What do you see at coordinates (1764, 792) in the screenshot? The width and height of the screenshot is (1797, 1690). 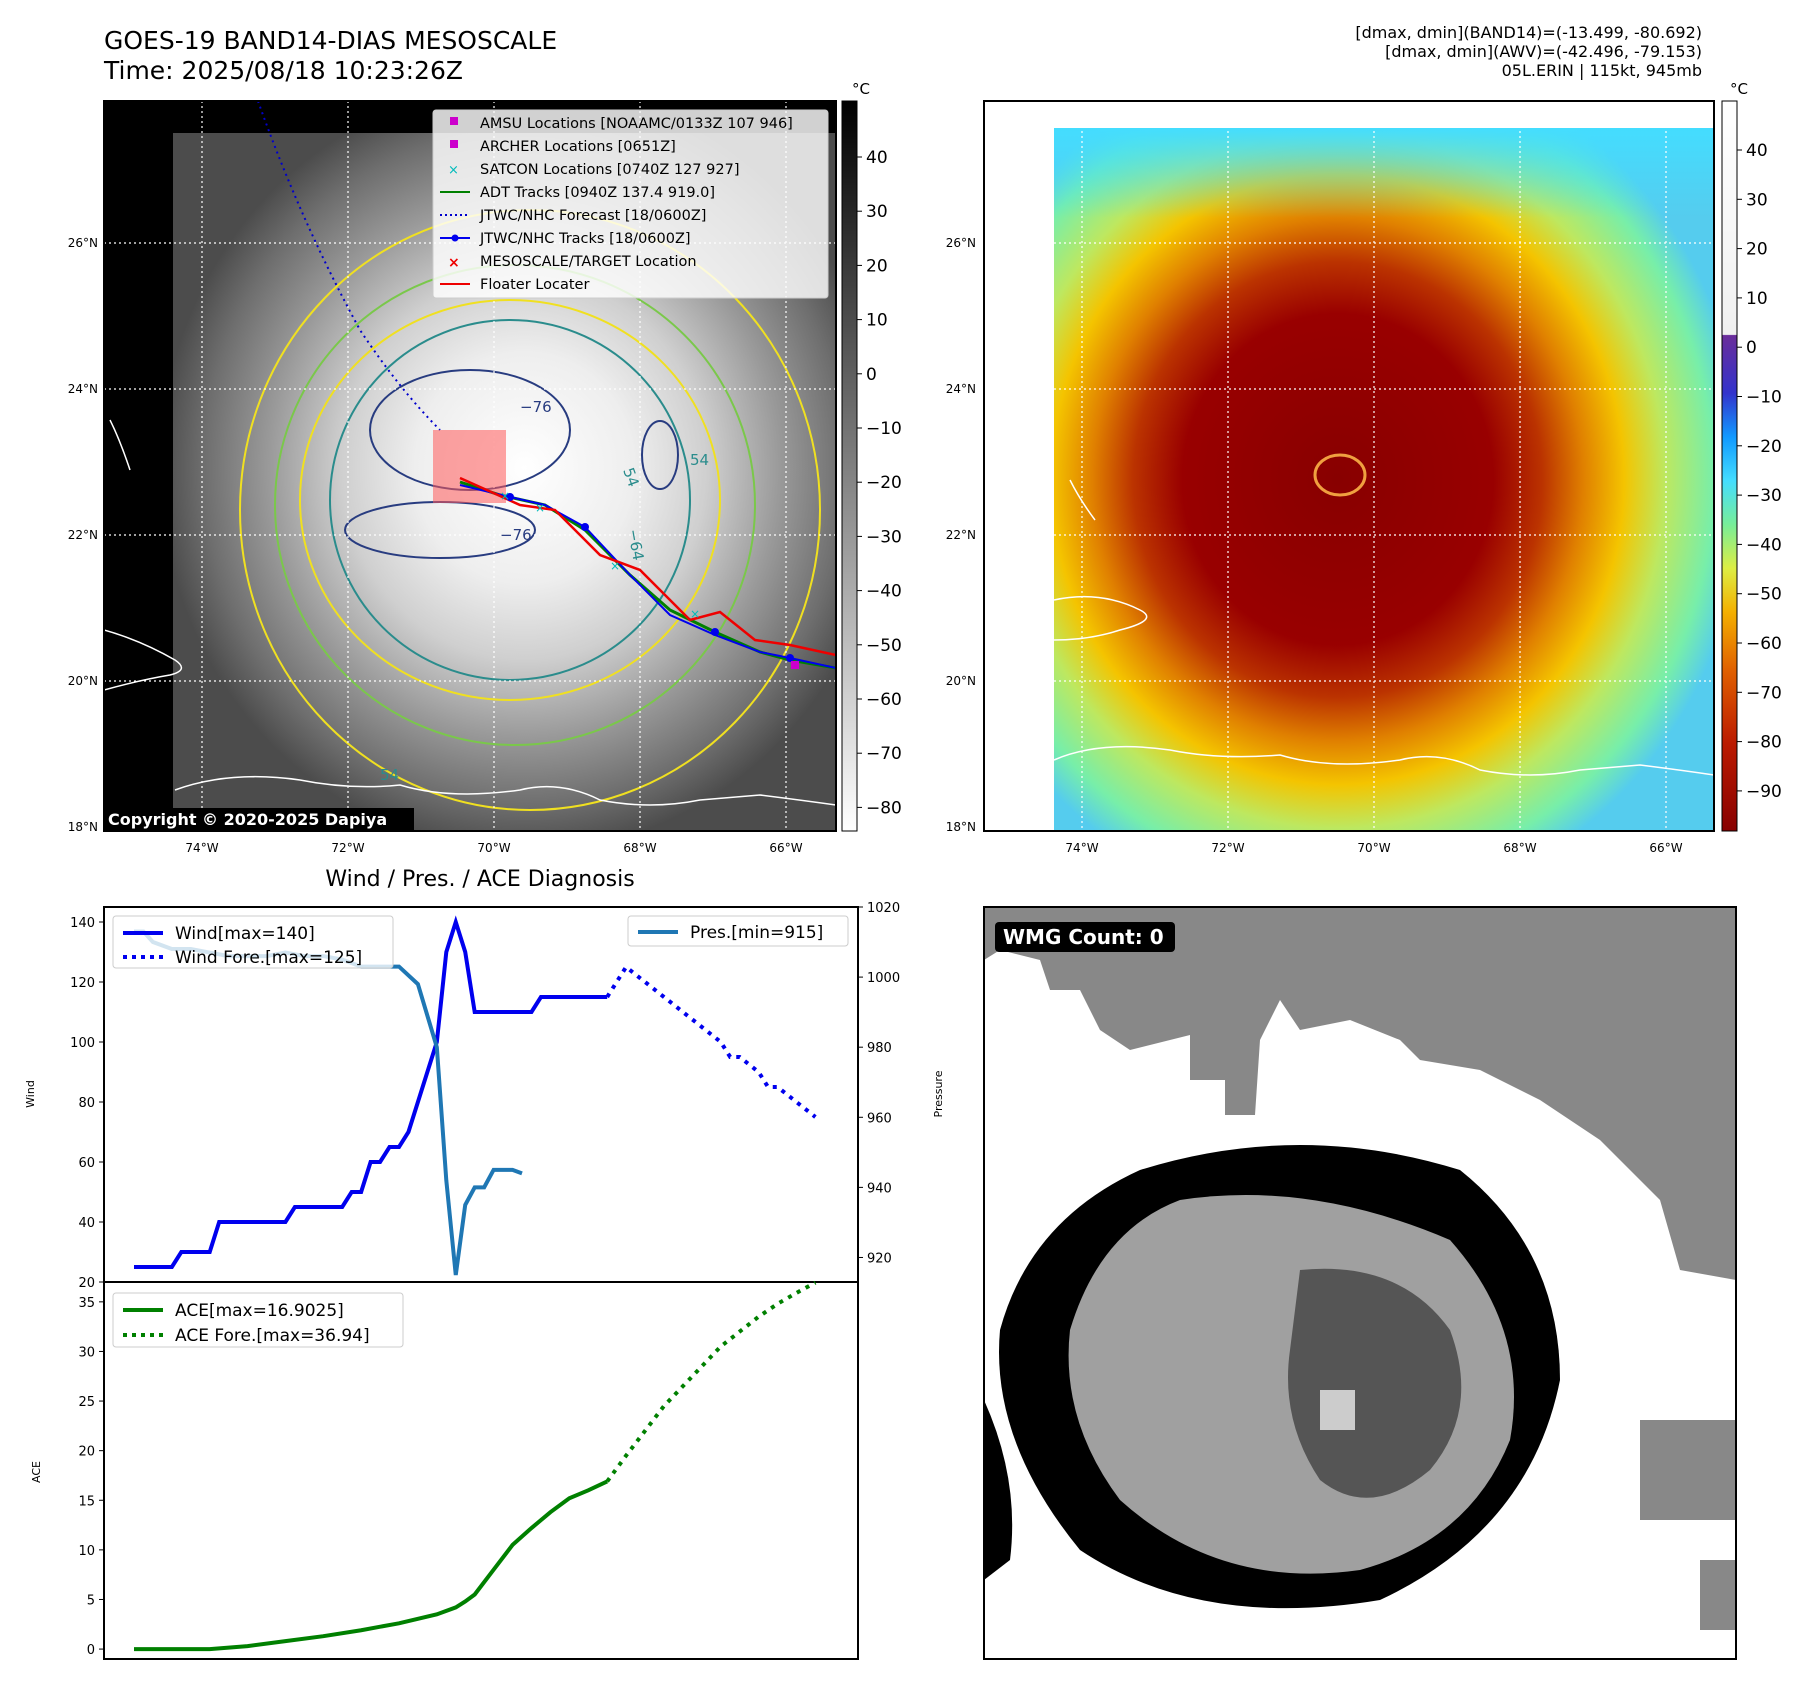 I see `colorbar-tick-label: −90` at bounding box center [1764, 792].